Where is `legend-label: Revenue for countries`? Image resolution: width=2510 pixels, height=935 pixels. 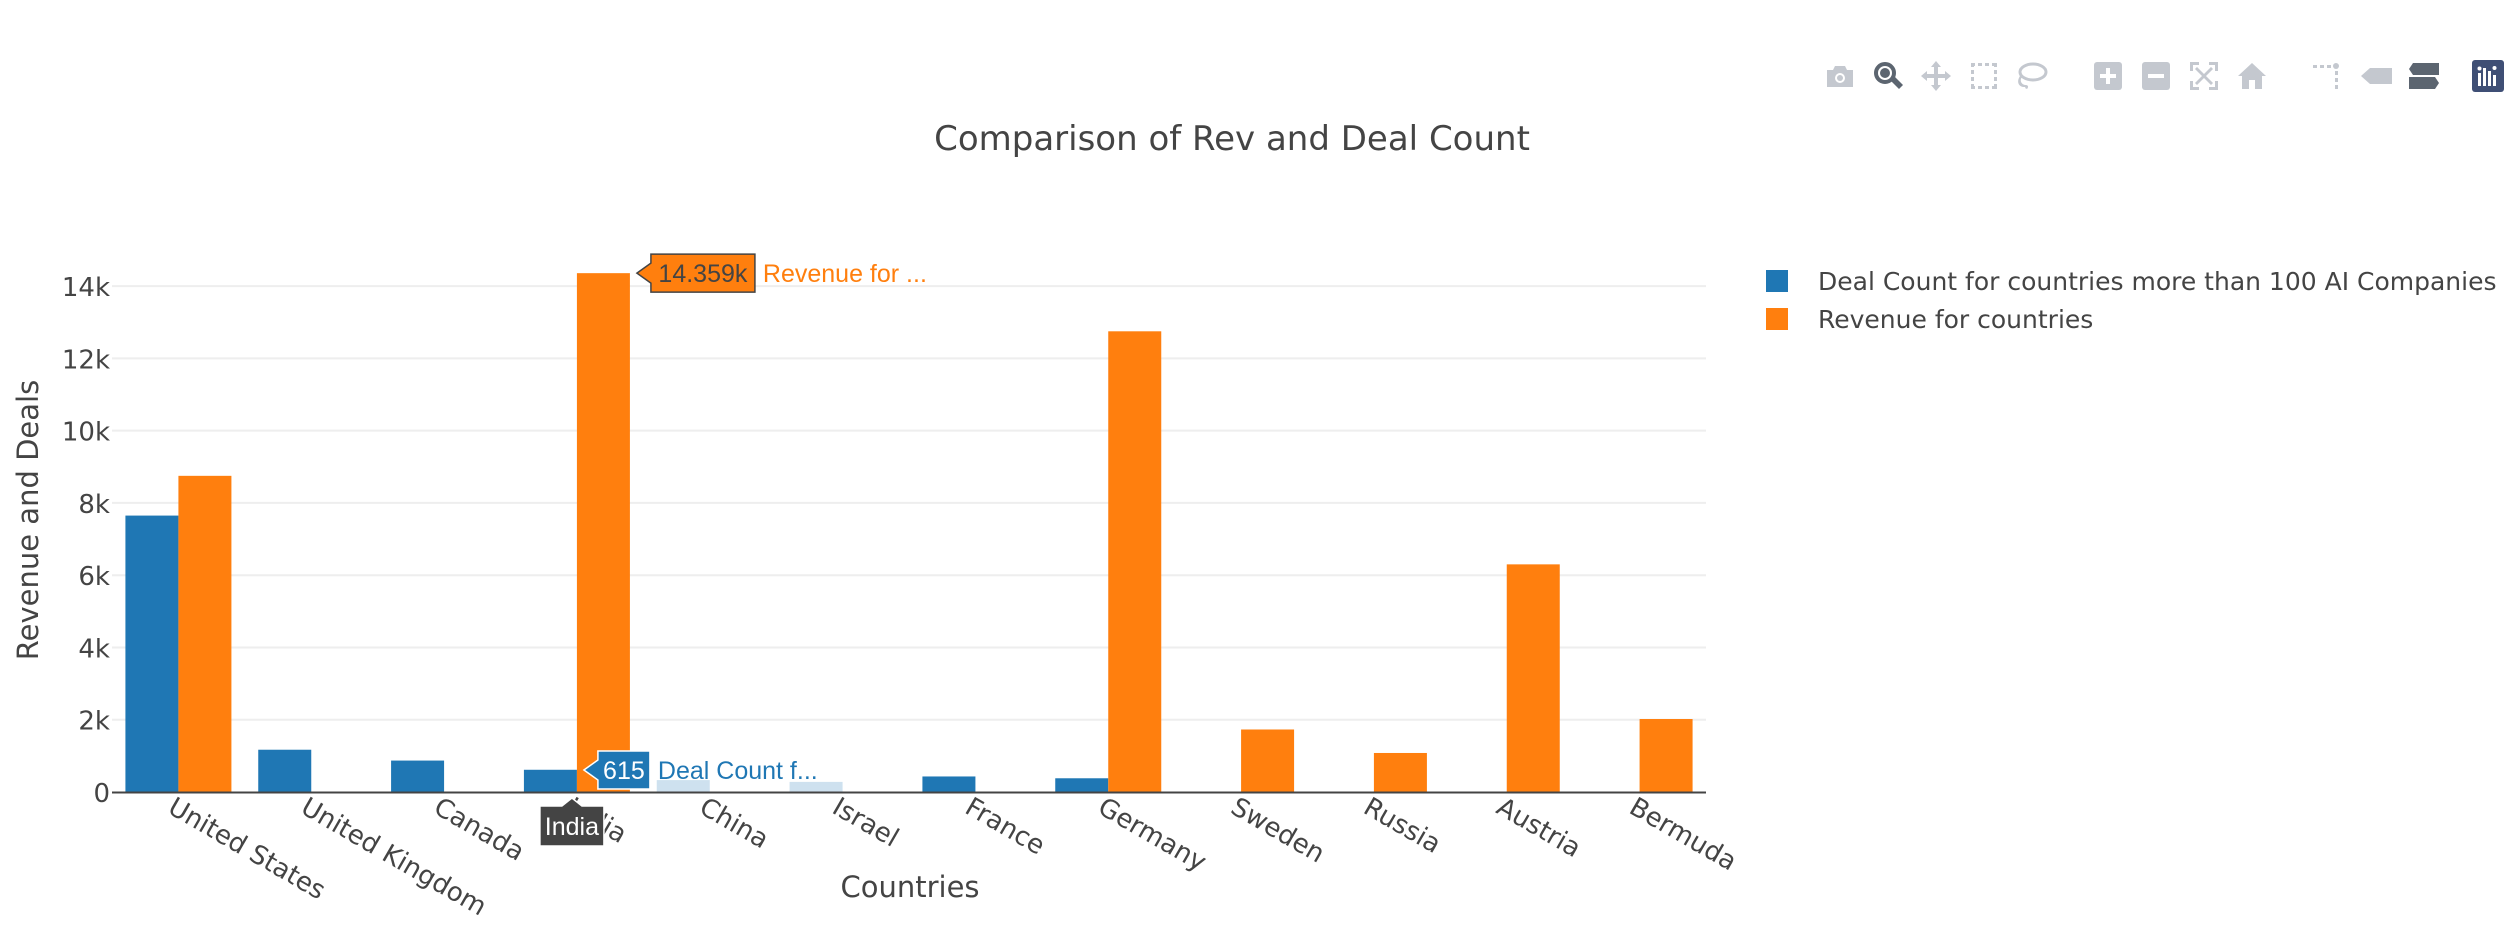 legend-label: Revenue for countries is located at coordinates (1955, 319).